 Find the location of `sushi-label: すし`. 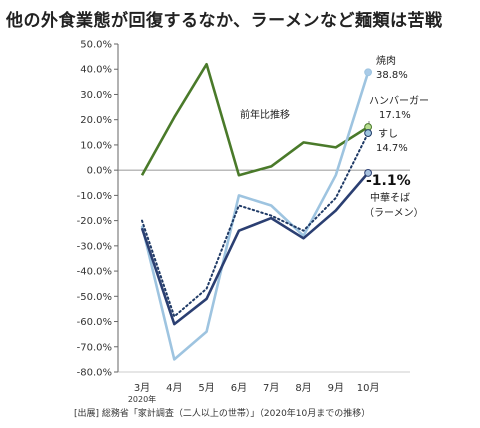

sushi-label: すし is located at coordinates (388, 134).